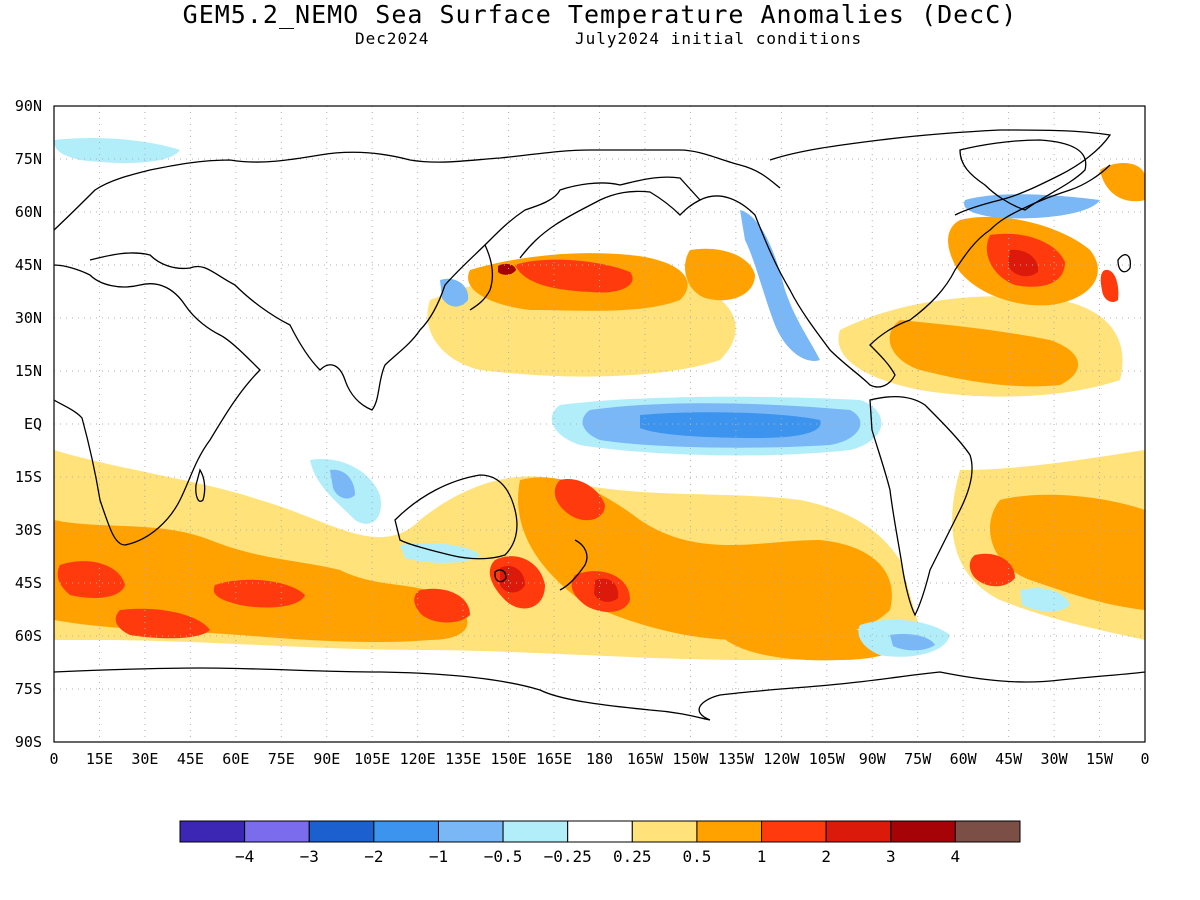 The image size is (1200, 900). What do you see at coordinates (645, 759) in the screenshot?
I see `longitude-label: 165W` at bounding box center [645, 759].